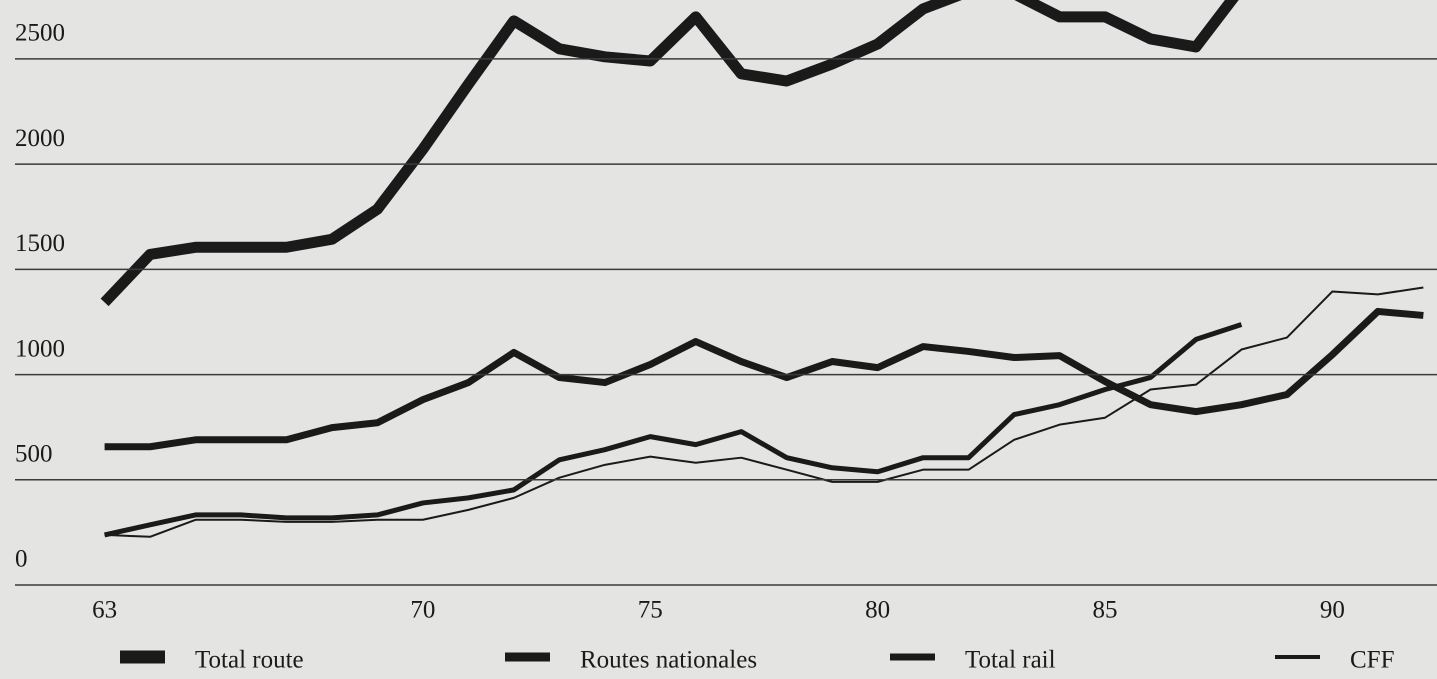 The image size is (1437, 679). I want to click on y-tick-label: 0, so click(21, 559).